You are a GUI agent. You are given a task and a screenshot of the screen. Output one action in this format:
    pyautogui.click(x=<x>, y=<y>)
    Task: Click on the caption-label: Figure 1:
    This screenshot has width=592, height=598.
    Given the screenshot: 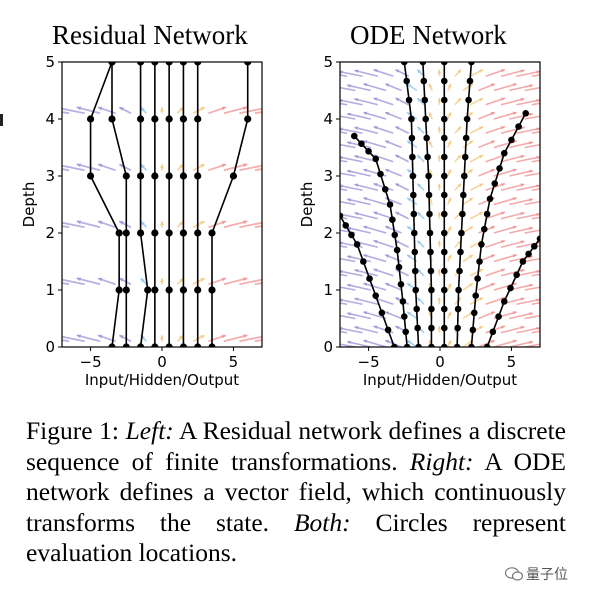 What is the action you would take?
    pyautogui.click(x=73, y=430)
    